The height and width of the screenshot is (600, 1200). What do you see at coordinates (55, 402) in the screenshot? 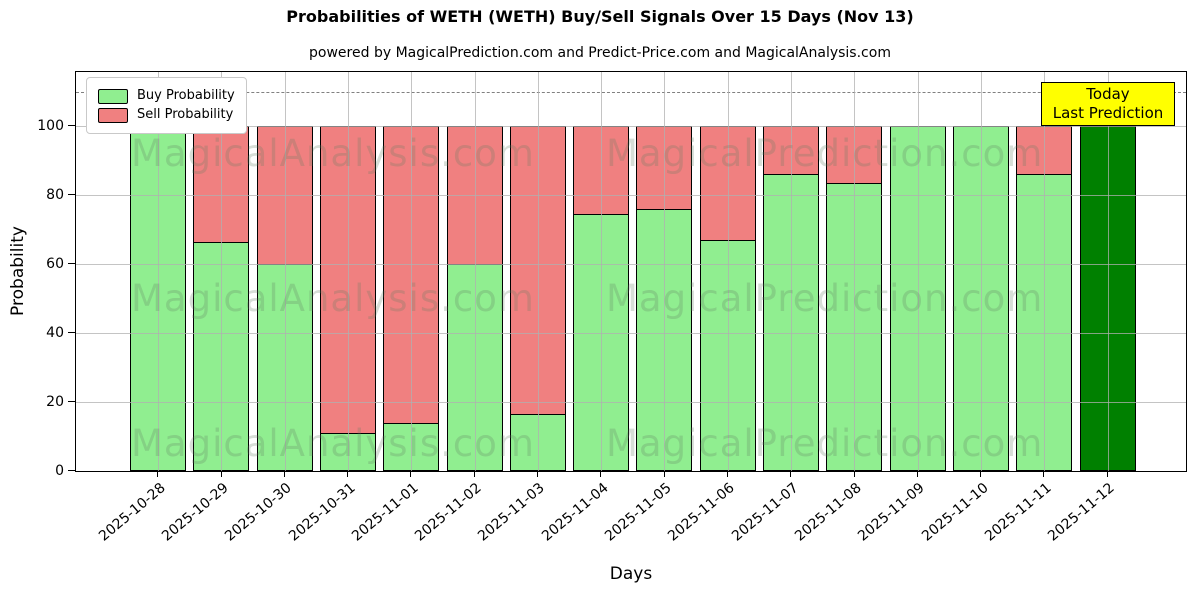
I see `y-tick-label: 20` at bounding box center [55, 402].